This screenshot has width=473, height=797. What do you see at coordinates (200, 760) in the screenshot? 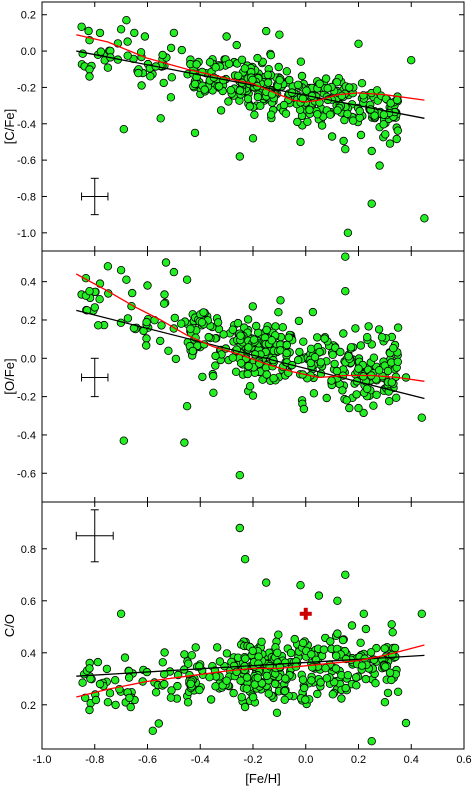
I see `x-tick-label: -0.4` at bounding box center [200, 760].